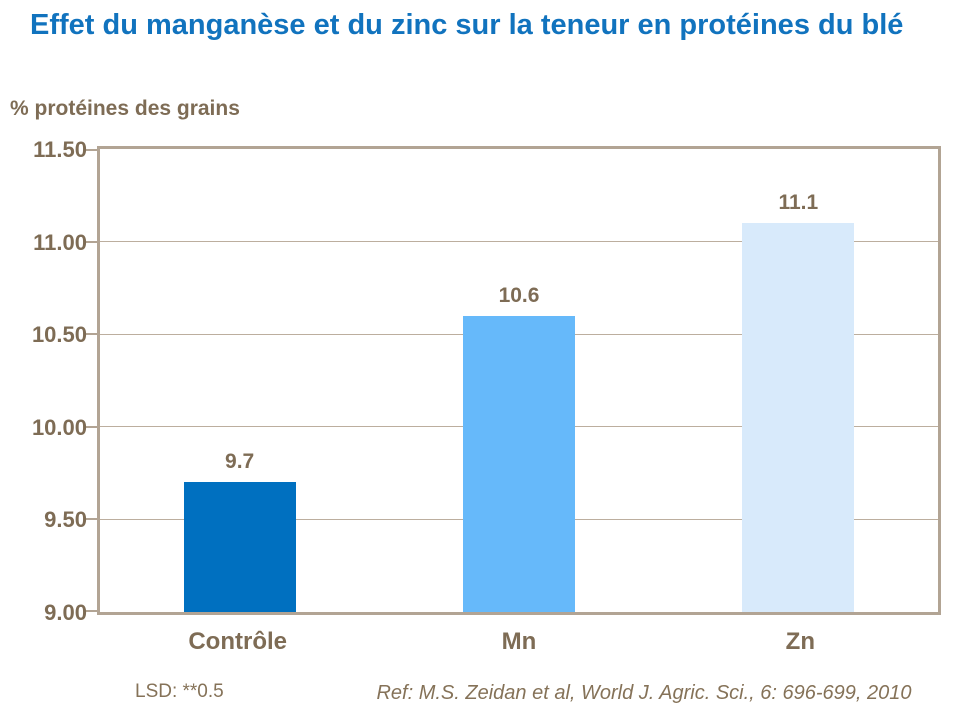  What do you see at coordinates (240, 462) in the screenshot?
I see `bar-value-label: 9.7` at bounding box center [240, 462].